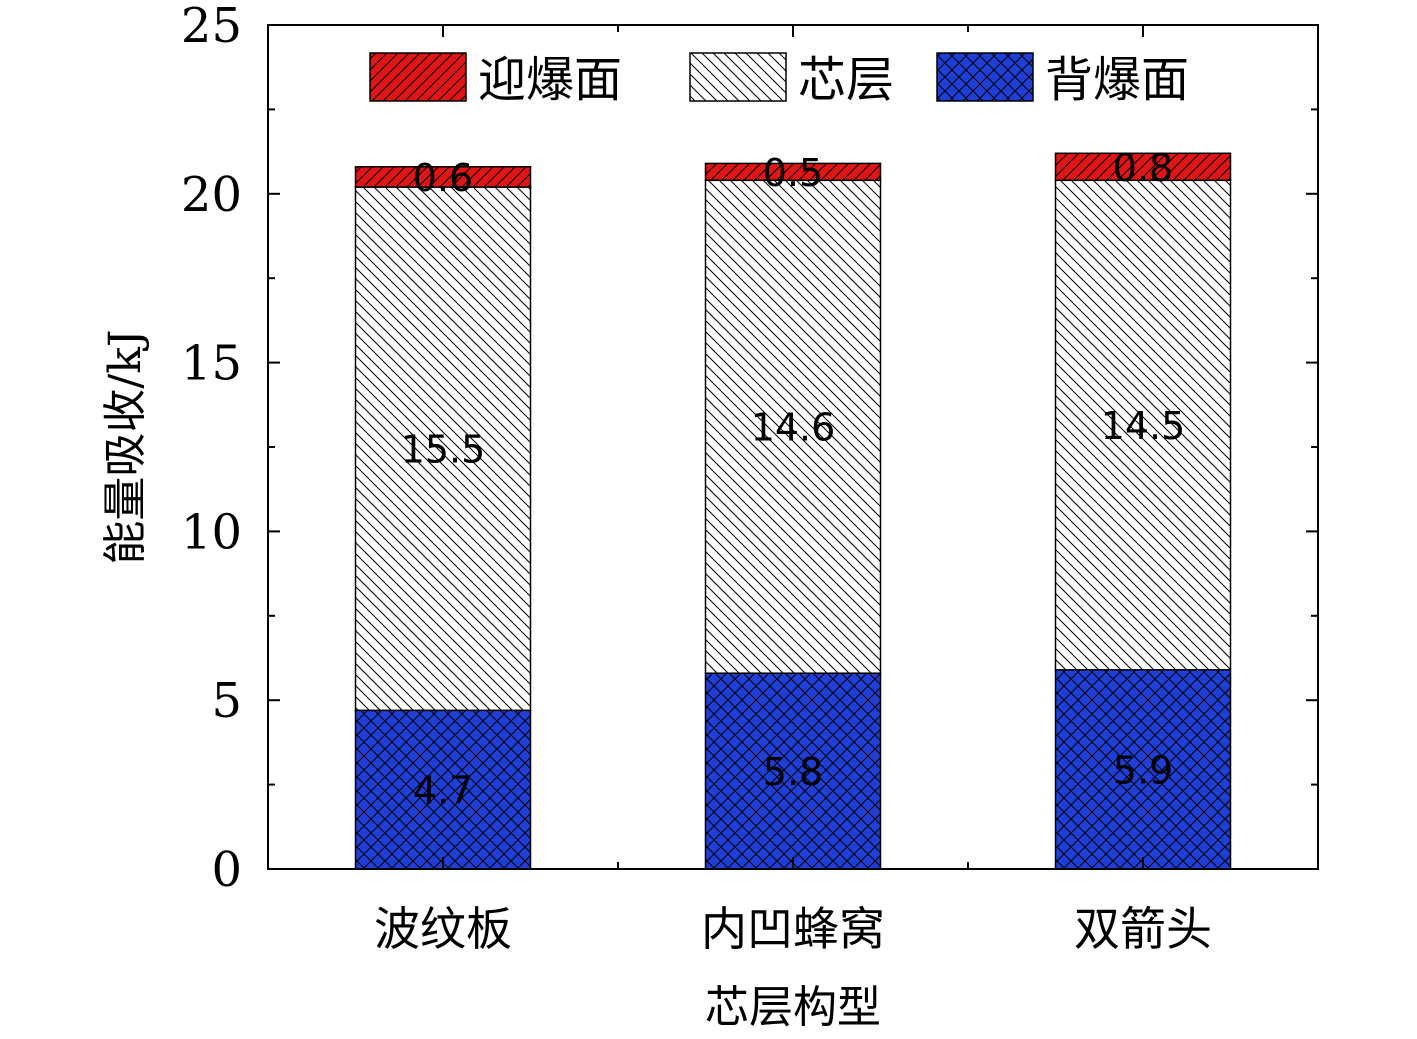 Image resolution: width=1417 pixels, height=1039 pixels. I want to click on data-label: 0.5, so click(793, 173).